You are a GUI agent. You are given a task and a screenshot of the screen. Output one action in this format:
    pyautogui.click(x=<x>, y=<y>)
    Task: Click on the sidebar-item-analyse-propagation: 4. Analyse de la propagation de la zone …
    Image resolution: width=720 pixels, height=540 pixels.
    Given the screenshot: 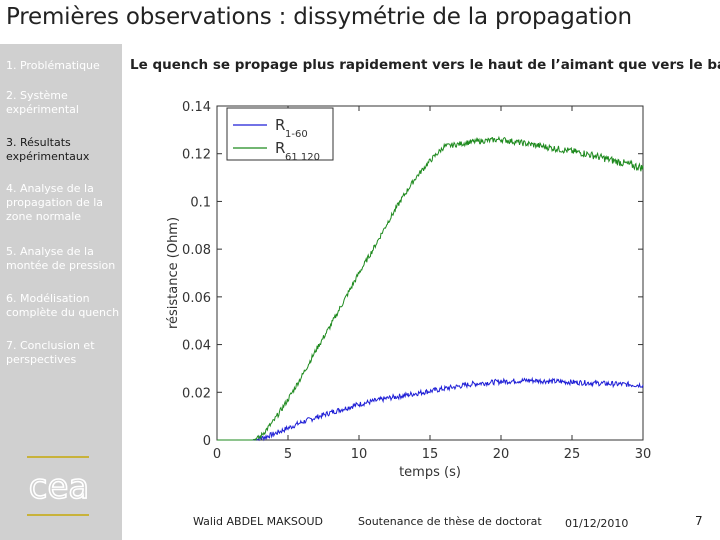 What is the action you would take?
    pyautogui.click(x=55, y=202)
    